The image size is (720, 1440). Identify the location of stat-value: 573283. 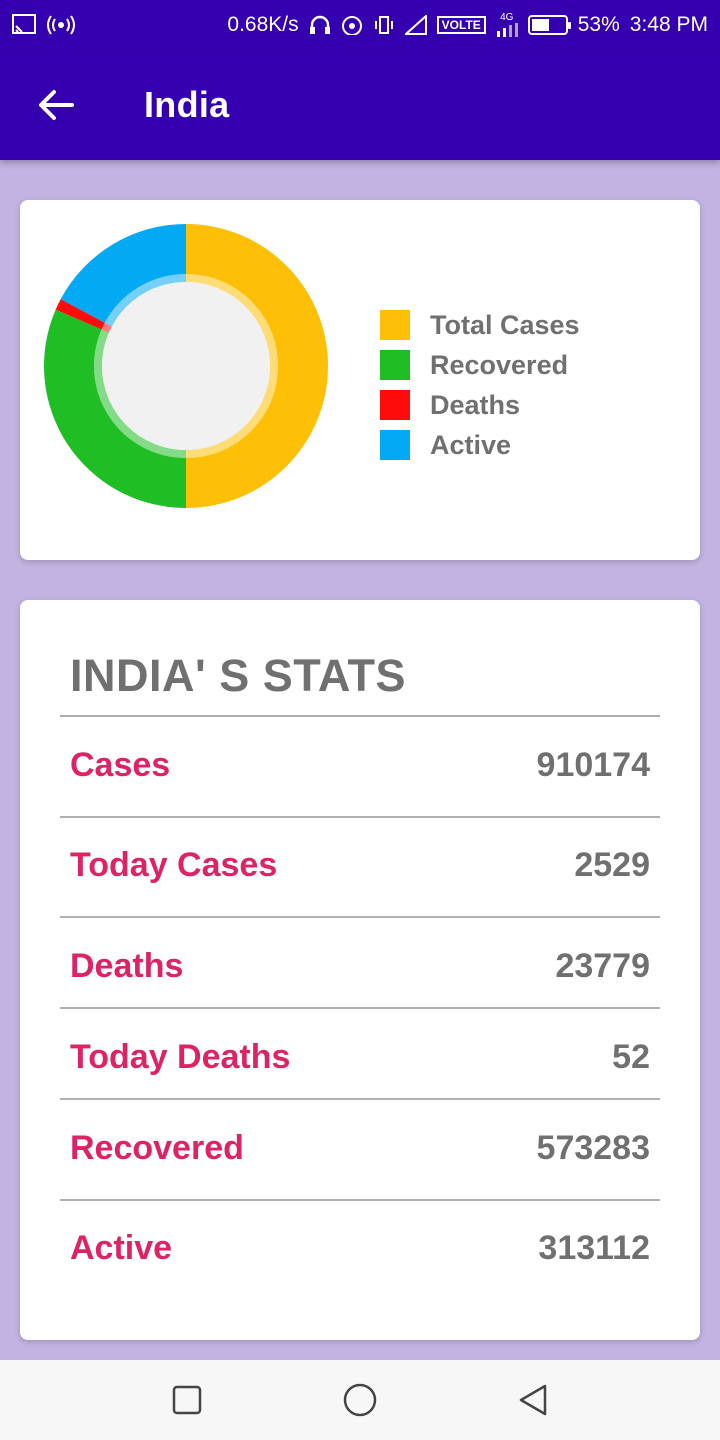
(593, 1147).